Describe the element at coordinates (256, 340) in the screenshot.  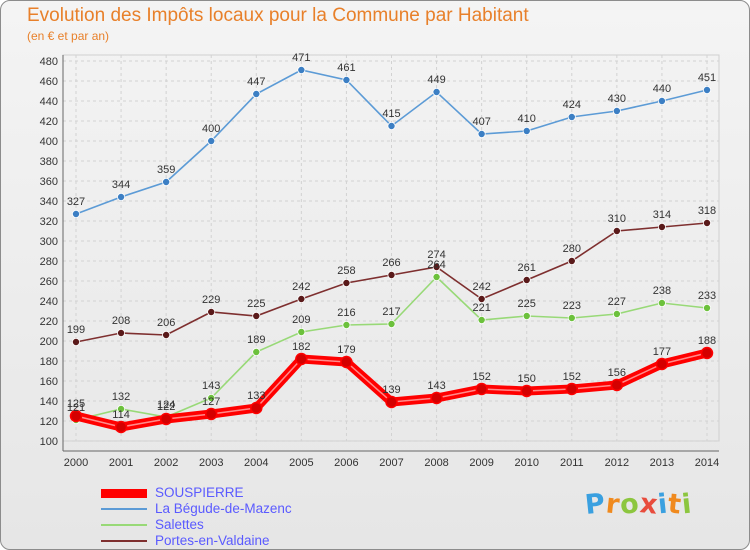
I see `data-label: 189` at that location.